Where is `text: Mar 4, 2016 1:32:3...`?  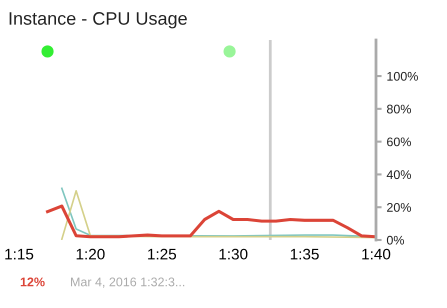 text: Mar 4, 2016 1:32:3... is located at coordinates (127, 283).